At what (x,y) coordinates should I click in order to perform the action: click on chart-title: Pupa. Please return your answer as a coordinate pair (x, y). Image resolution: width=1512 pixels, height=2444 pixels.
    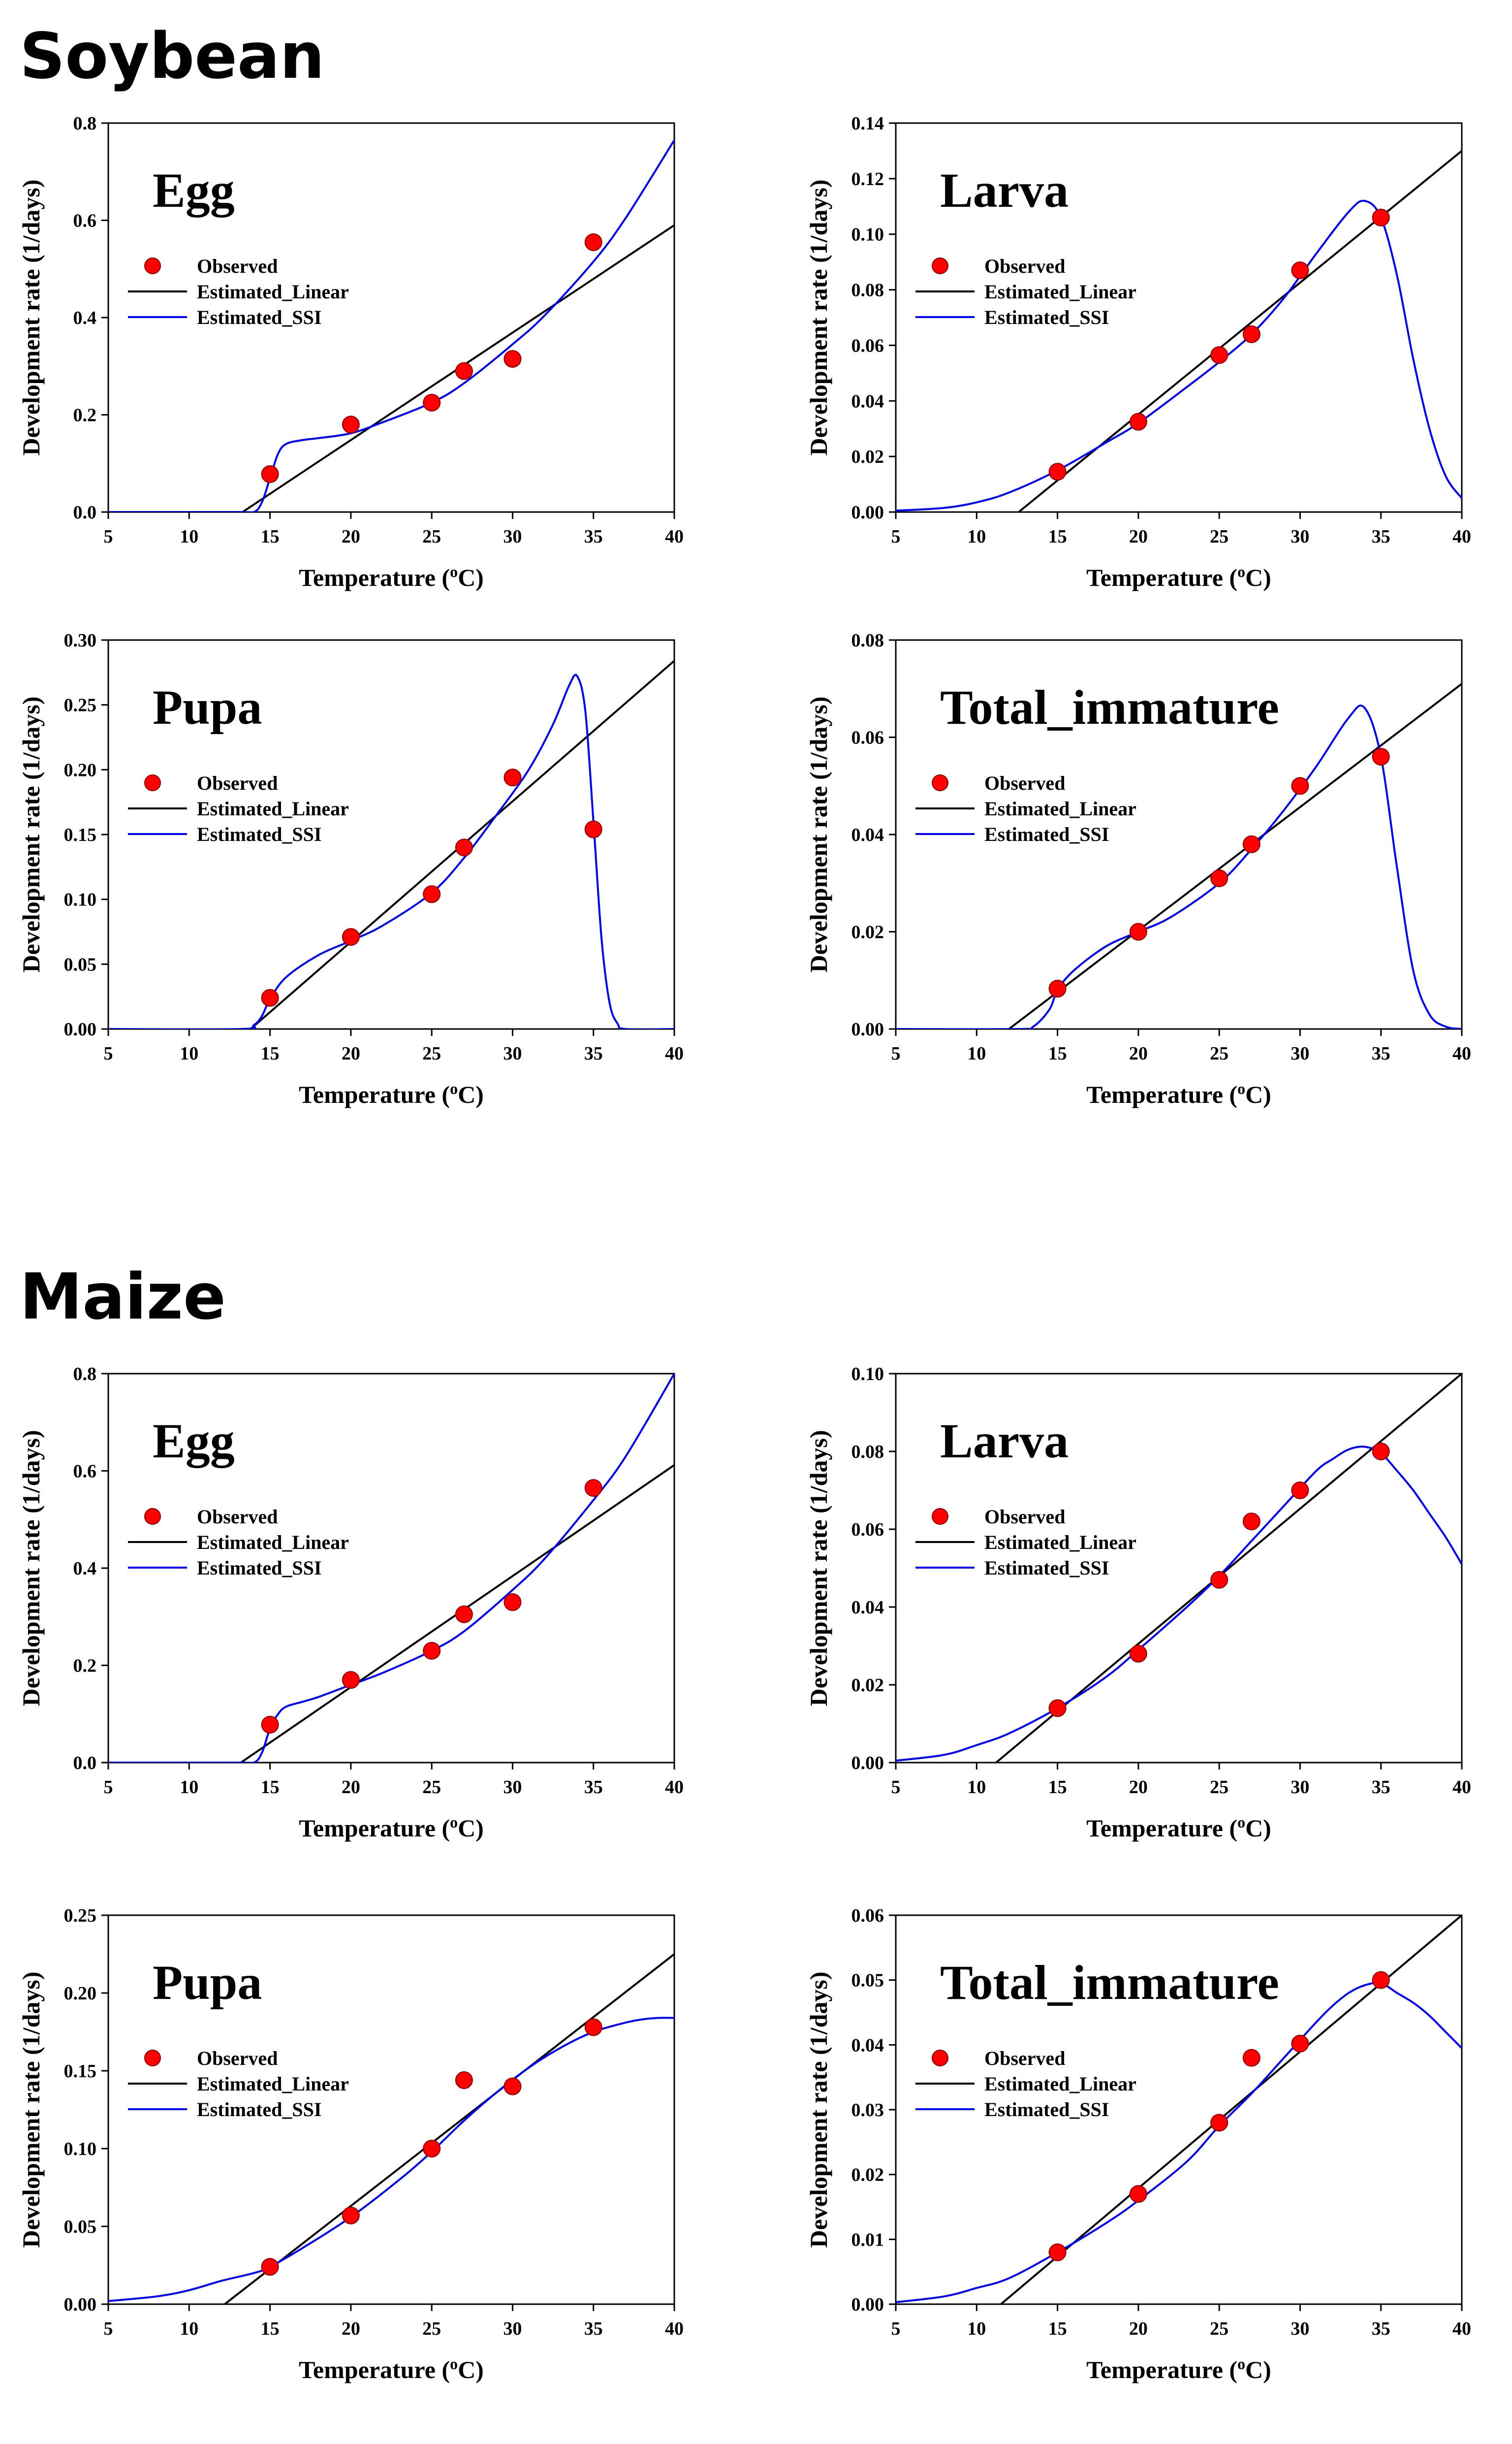
    Looking at the image, I should click on (207, 708).